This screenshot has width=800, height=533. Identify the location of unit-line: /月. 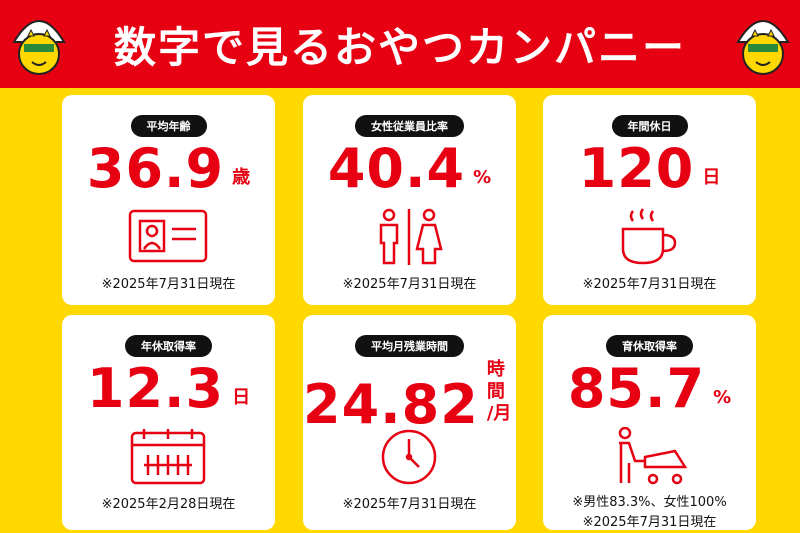
(499, 413).